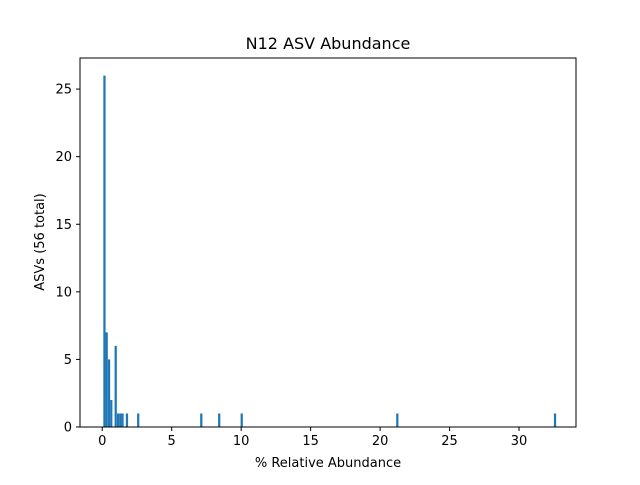 The width and height of the screenshot is (640, 485). Describe the element at coordinates (172, 441) in the screenshot. I see `x-tick-label: 5` at that location.